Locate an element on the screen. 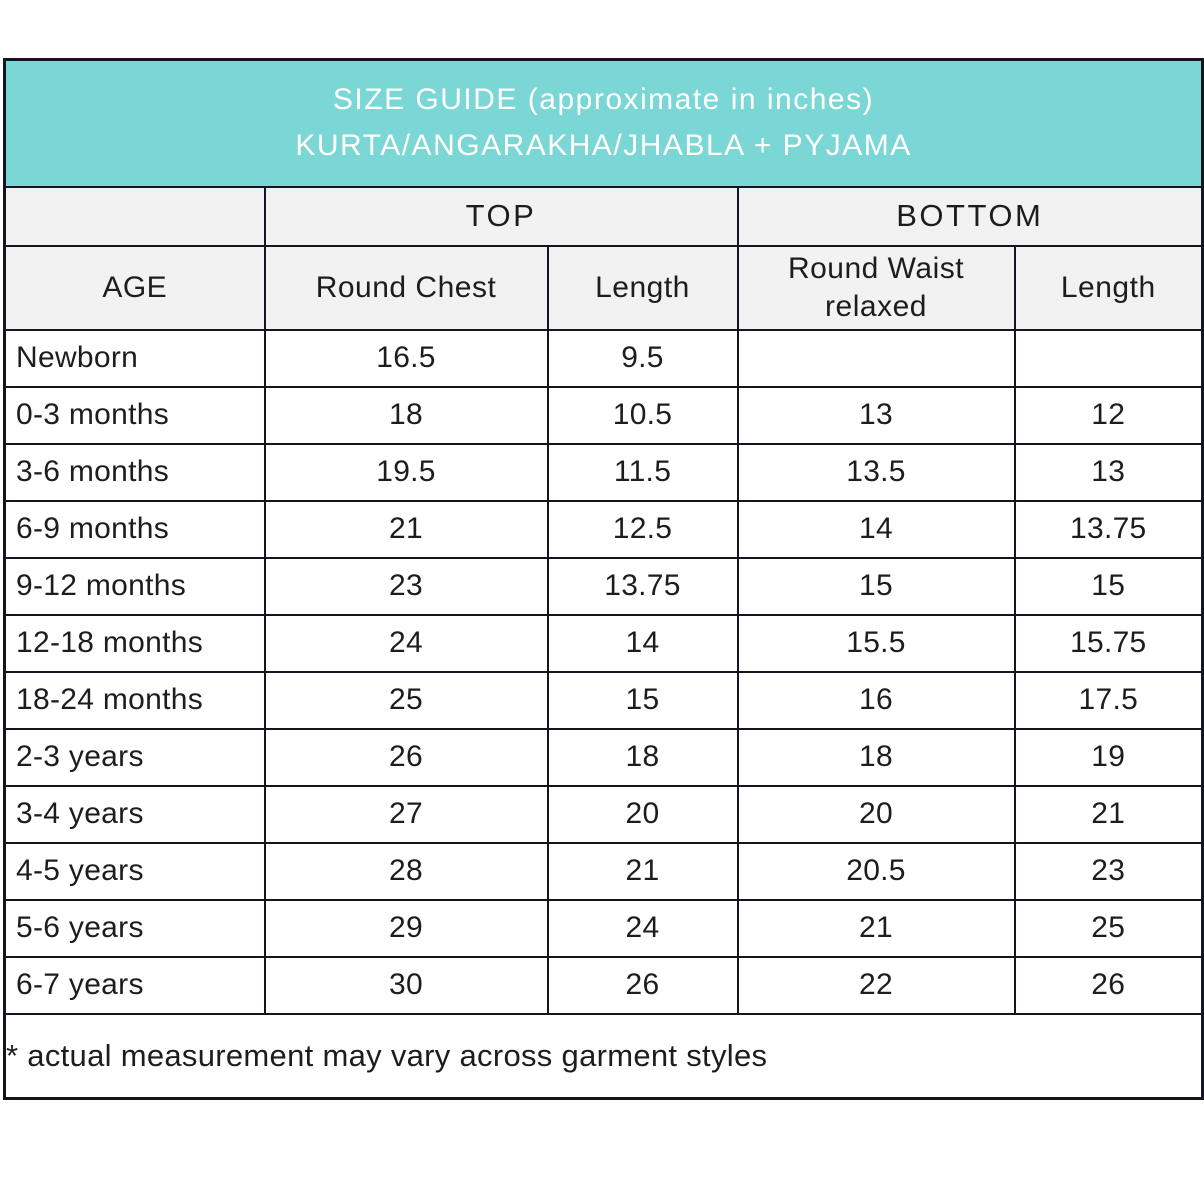 This screenshot has width=1204, height=1204. value-cell: 28 is located at coordinates (406, 871).